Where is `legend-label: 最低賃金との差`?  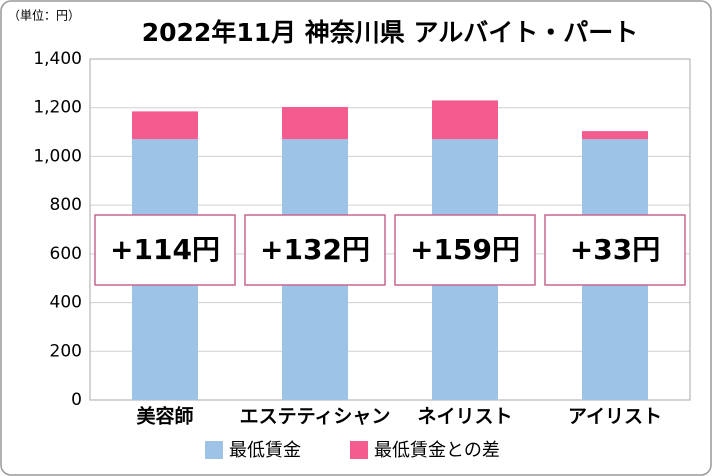 legend-label: 最低賃金との差 is located at coordinates (437, 450).